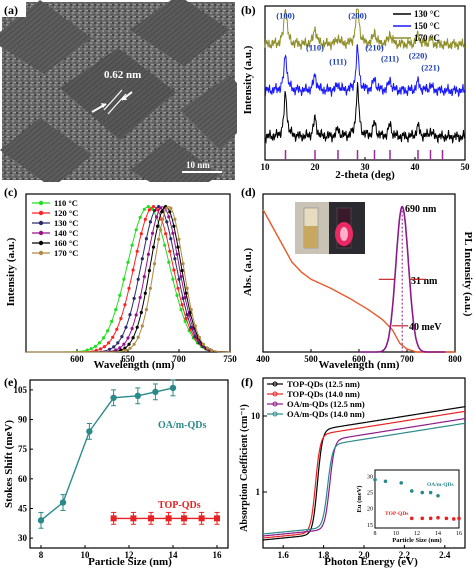 The width and height of the screenshot is (474, 569). What do you see at coordinates (247, 382) in the screenshot?
I see `panel-f-label: (f)` at bounding box center [247, 382].